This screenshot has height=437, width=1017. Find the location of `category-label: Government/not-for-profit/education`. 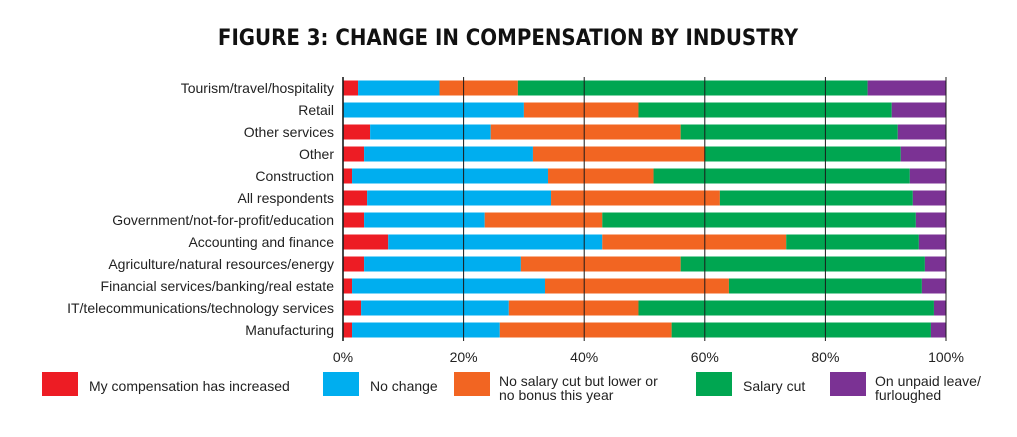

category-label: Government/not-for-profit/education is located at coordinates (223, 220).